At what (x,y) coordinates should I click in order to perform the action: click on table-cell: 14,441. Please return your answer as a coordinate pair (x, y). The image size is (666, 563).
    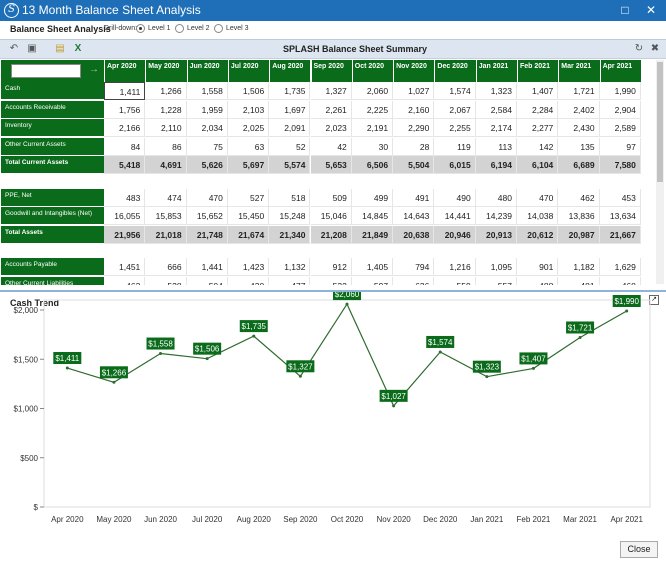
    Looking at the image, I should click on (455, 216).